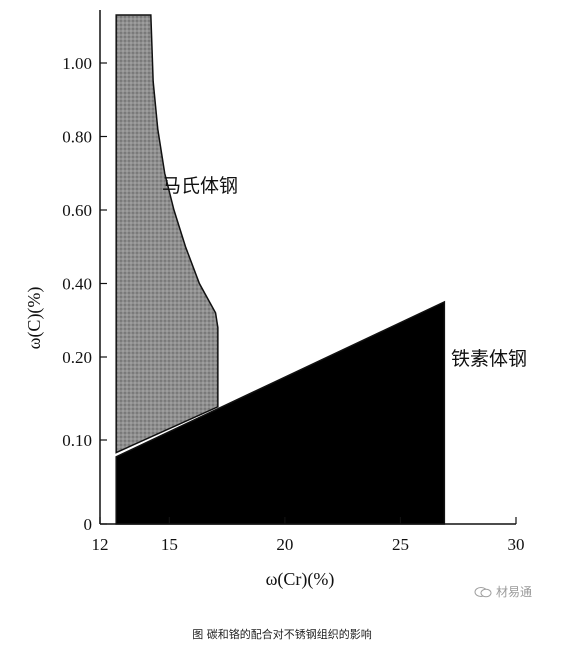  I want to click on wechat-icon, so click(483, 591).